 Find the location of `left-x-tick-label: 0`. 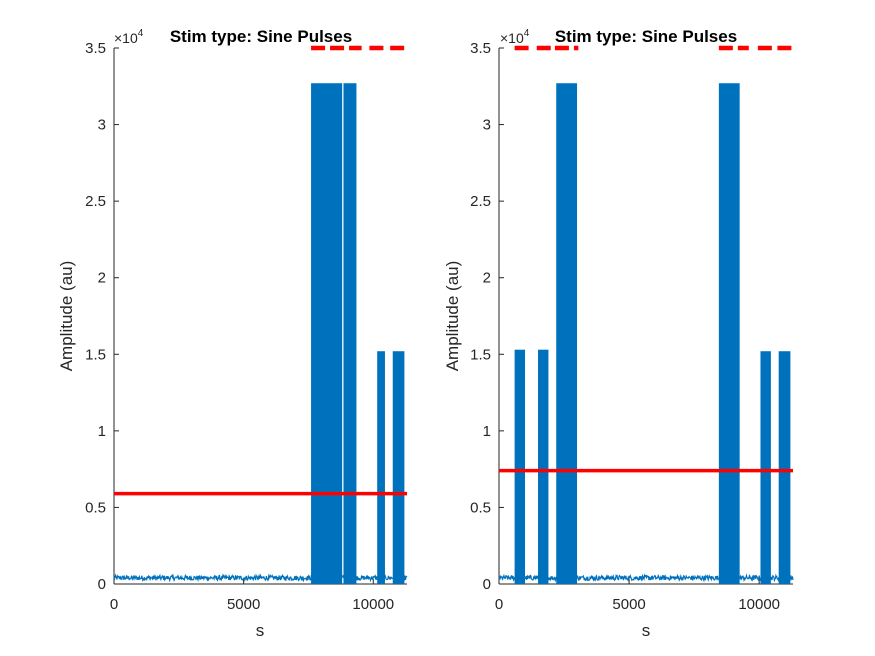

left-x-tick-label: 0 is located at coordinates (114, 604).